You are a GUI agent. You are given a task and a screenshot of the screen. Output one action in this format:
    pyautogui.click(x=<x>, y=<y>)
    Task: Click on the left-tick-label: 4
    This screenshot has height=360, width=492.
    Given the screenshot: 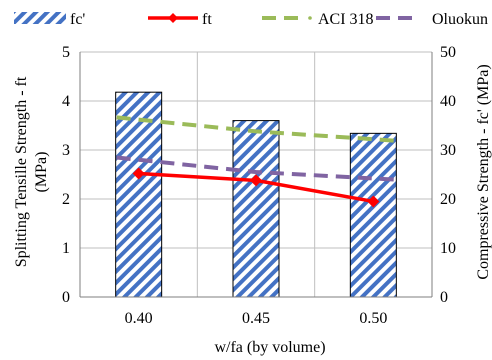 What is the action you would take?
    pyautogui.click(x=66, y=101)
    